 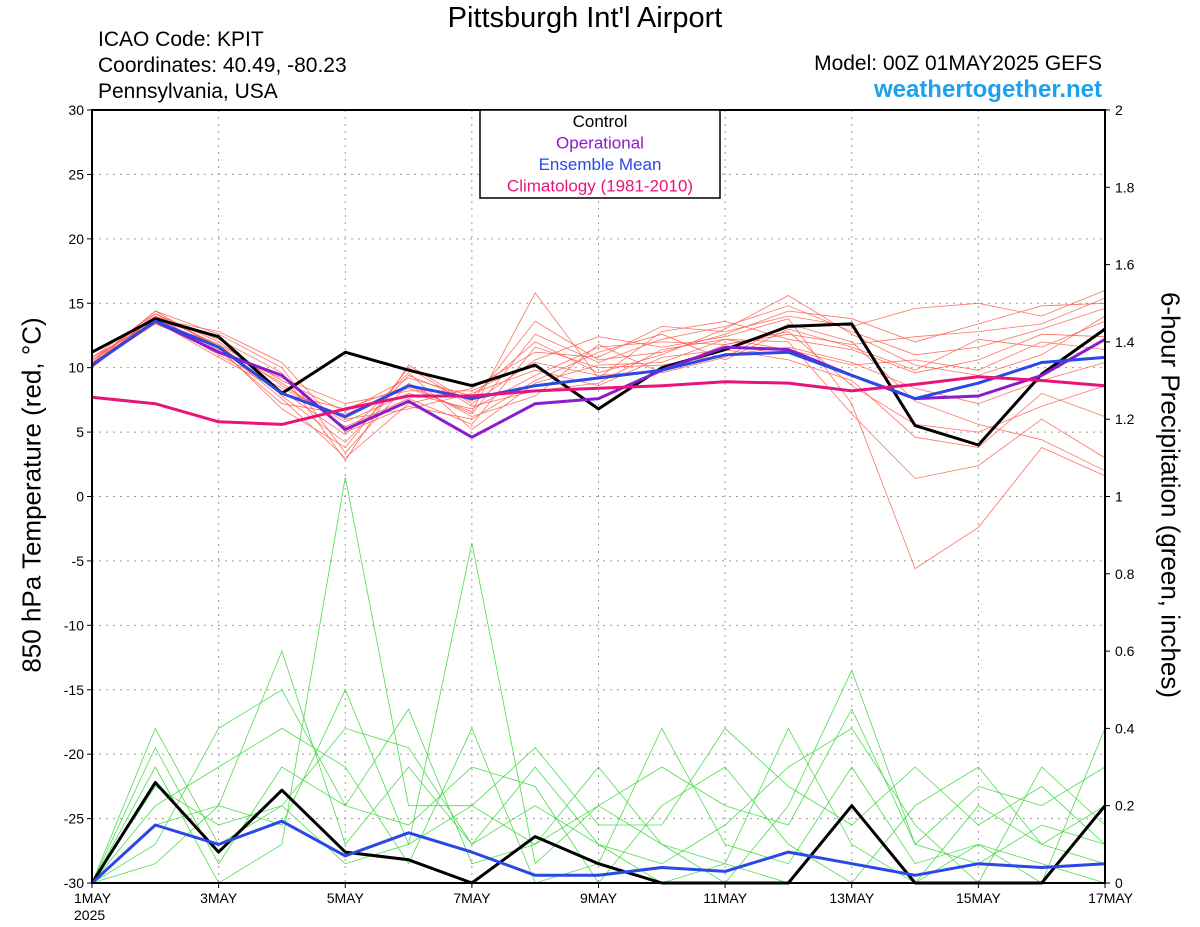 What do you see at coordinates (987, 89) in the screenshot?
I see `site-link: weathertogether.net` at bounding box center [987, 89].